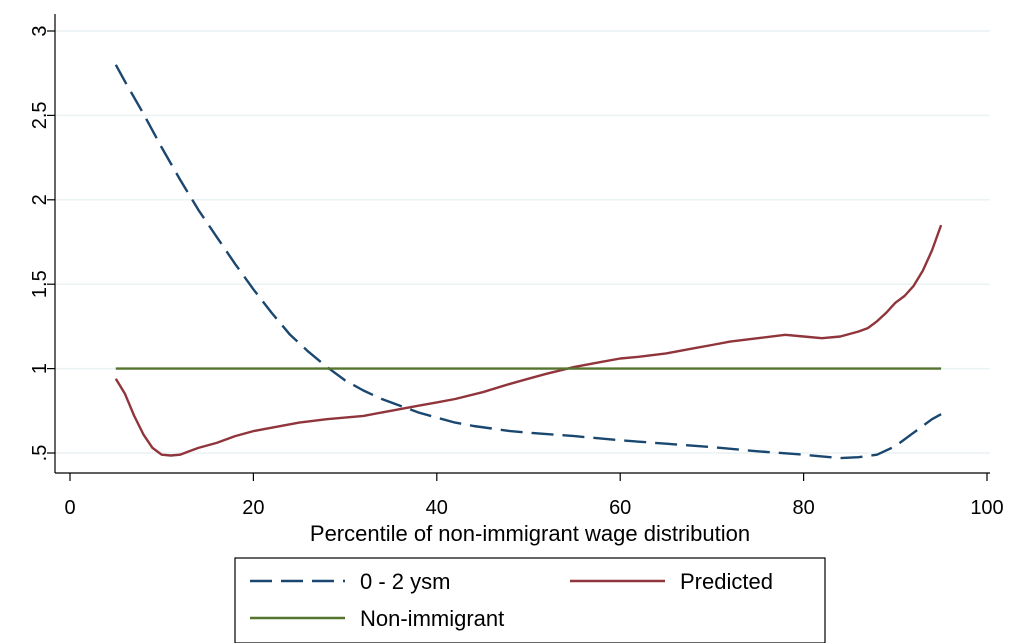  I want to click on x-tick-label-3: 60, so click(620, 508).